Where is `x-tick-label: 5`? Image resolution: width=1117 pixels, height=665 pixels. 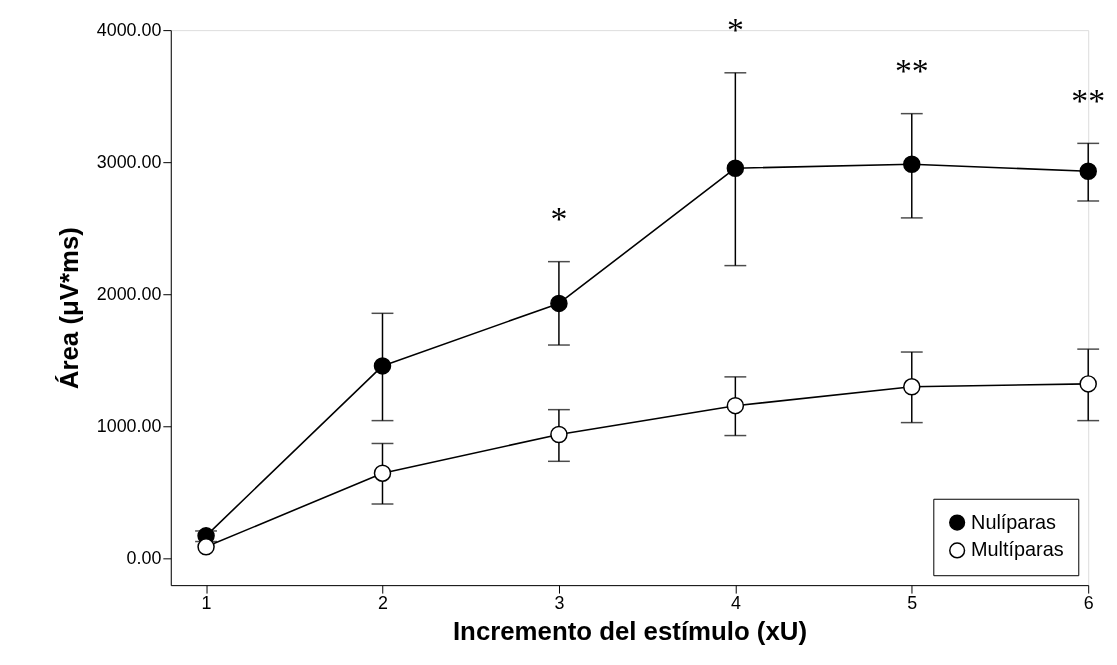
x-tick-label: 5 is located at coordinates (912, 603).